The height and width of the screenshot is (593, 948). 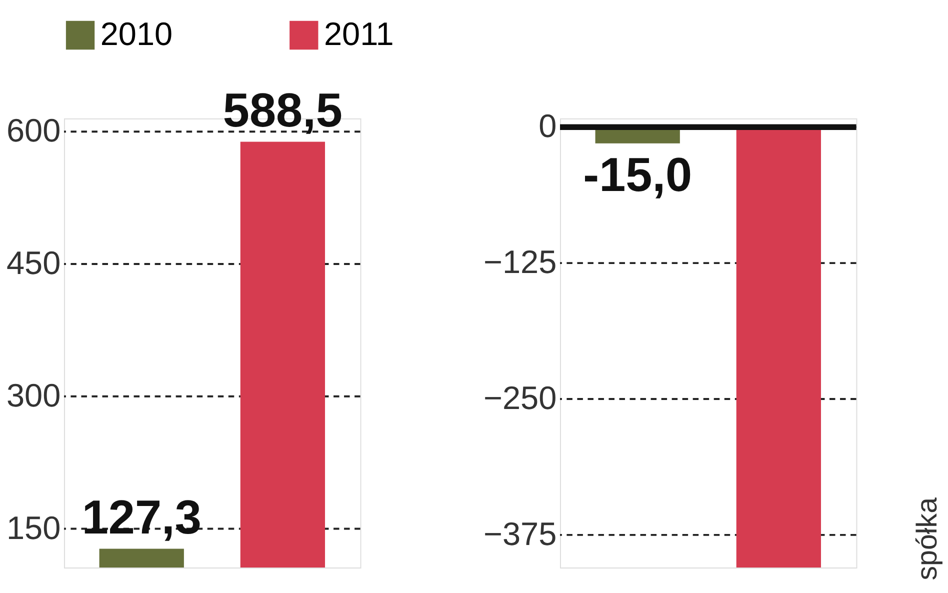 I want to click on y-tick-label: −125, so click(x=520, y=262).